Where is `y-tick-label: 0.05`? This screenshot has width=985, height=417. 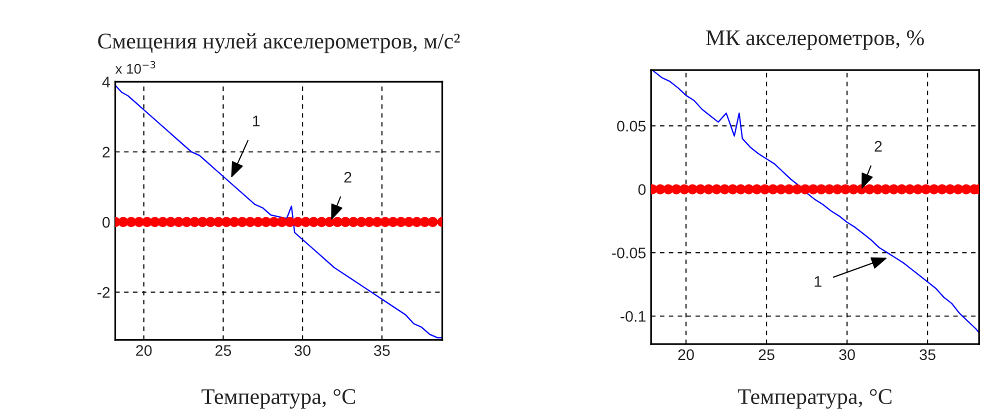 y-tick-label: 0.05 is located at coordinates (631, 126).